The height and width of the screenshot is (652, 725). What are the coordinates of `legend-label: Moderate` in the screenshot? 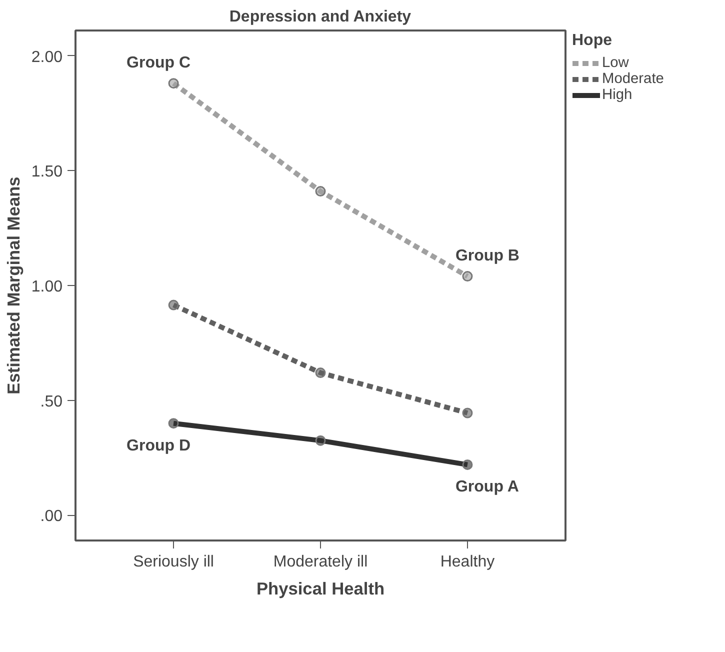 It's located at (633, 79).